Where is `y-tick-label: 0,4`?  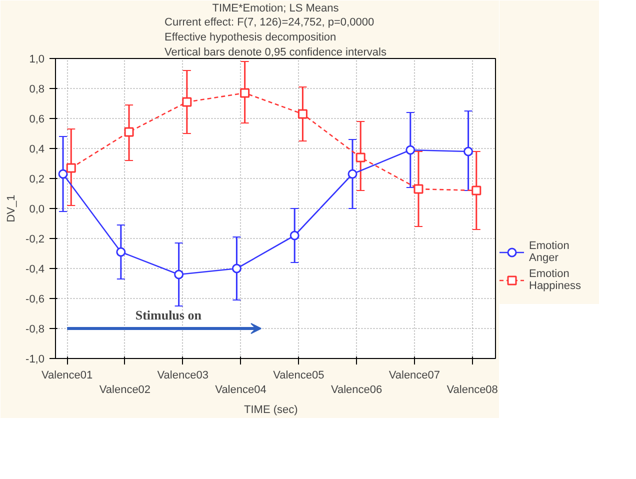
y-tick-label: 0,4 is located at coordinates (37, 150).